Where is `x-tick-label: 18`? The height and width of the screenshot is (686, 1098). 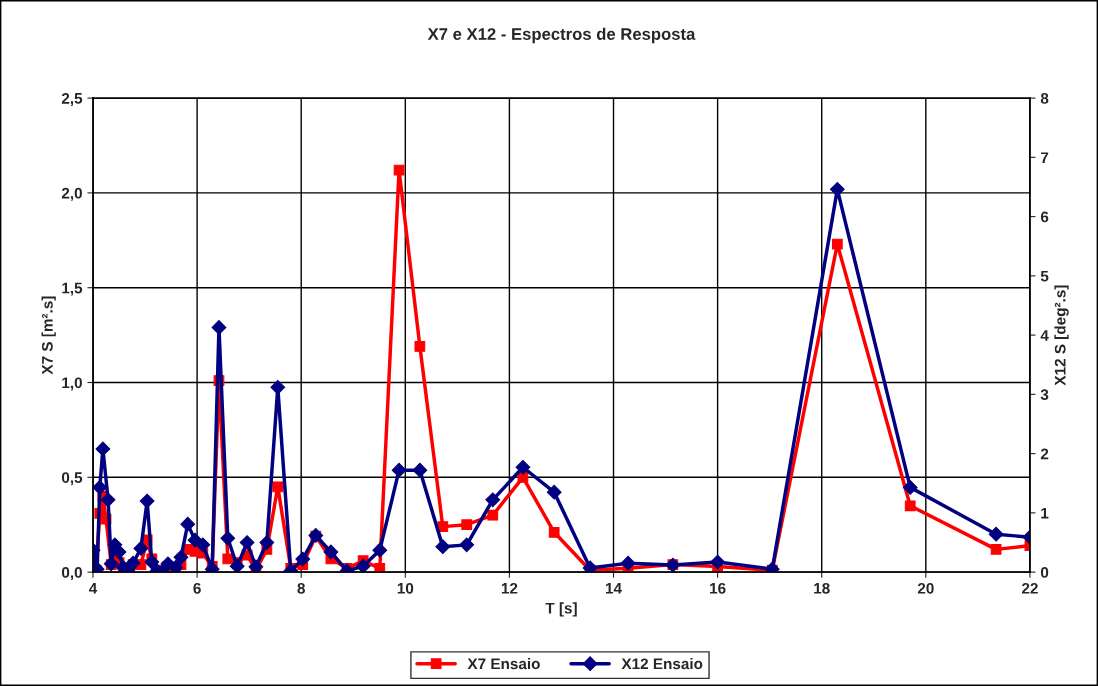
x-tick-label: 18 is located at coordinates (822, 588).